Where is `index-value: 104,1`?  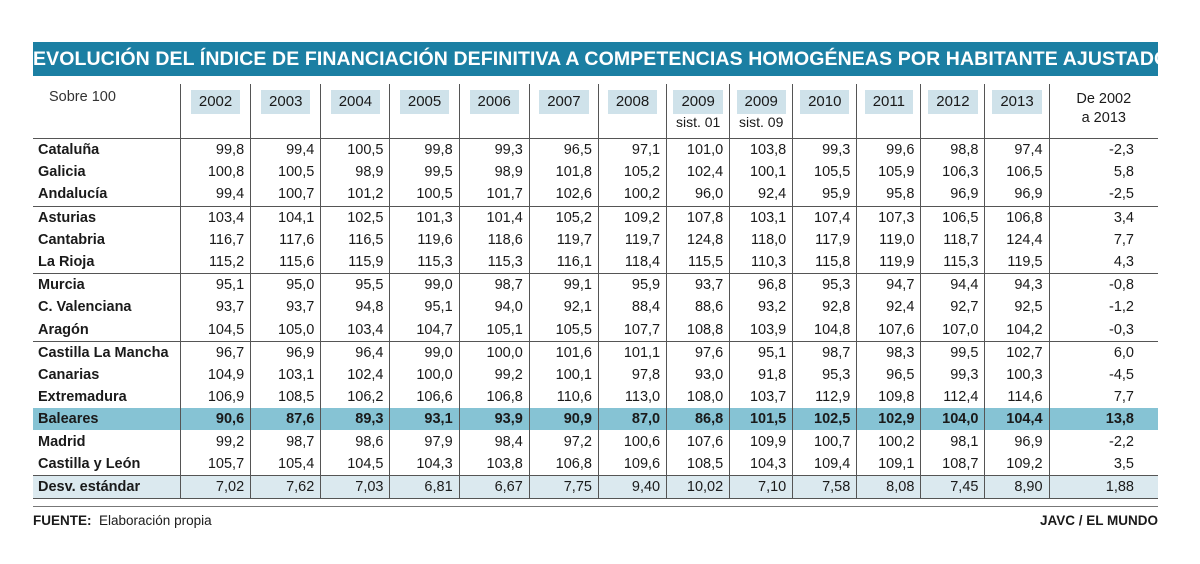 index-value: 104,1 is located at coordinates (285, 217).